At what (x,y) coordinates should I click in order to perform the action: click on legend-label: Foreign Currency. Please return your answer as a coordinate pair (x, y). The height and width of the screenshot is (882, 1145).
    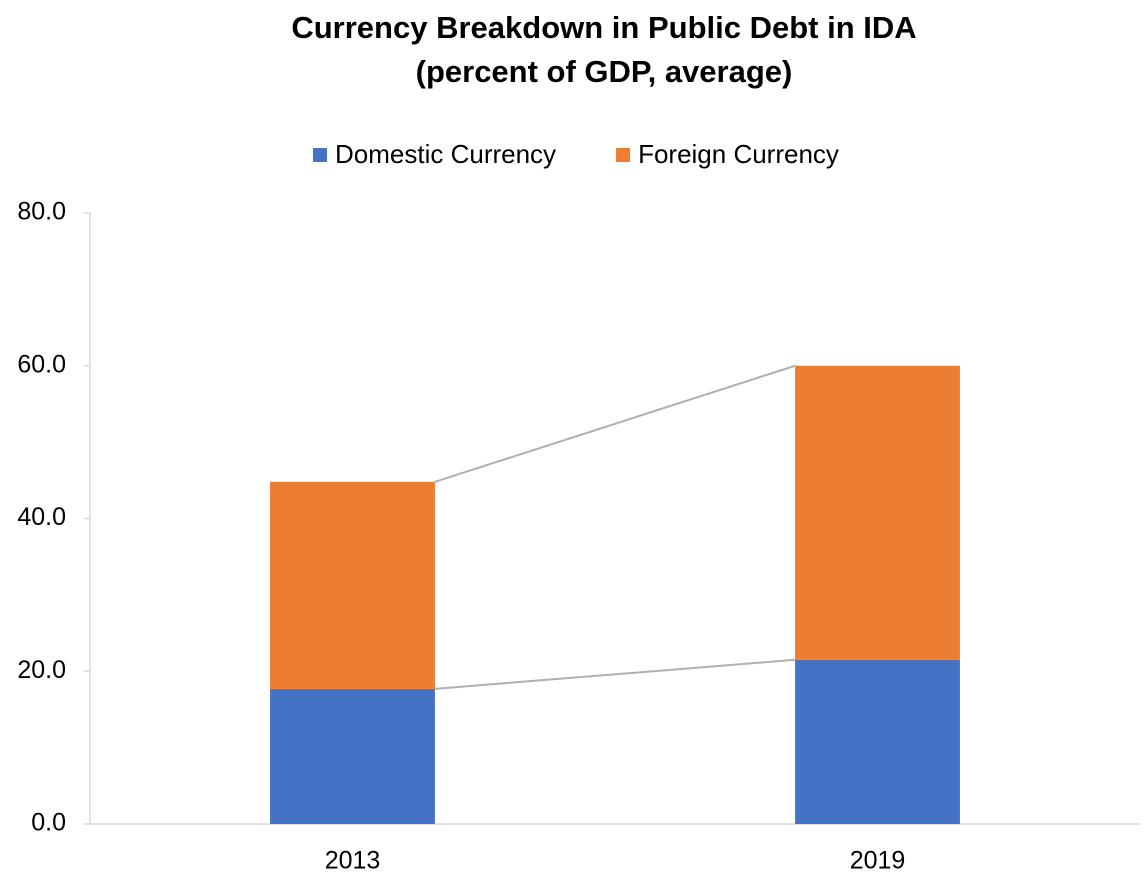
    Looking at the image, I should click on (738, 154).